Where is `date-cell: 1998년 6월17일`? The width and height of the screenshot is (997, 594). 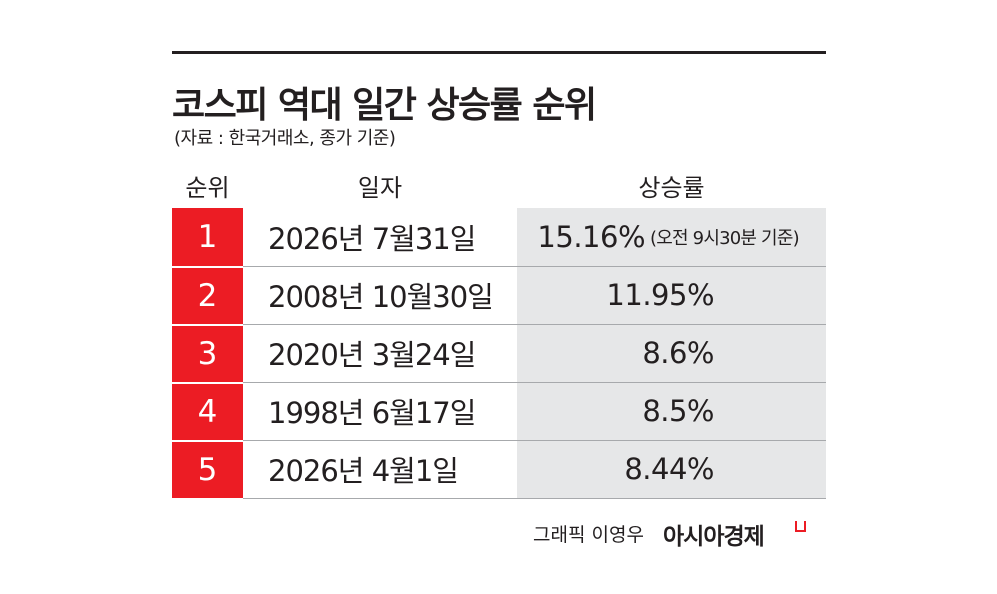
date-cell: 1998년 6월17일 is located at coordinates (372, 413).